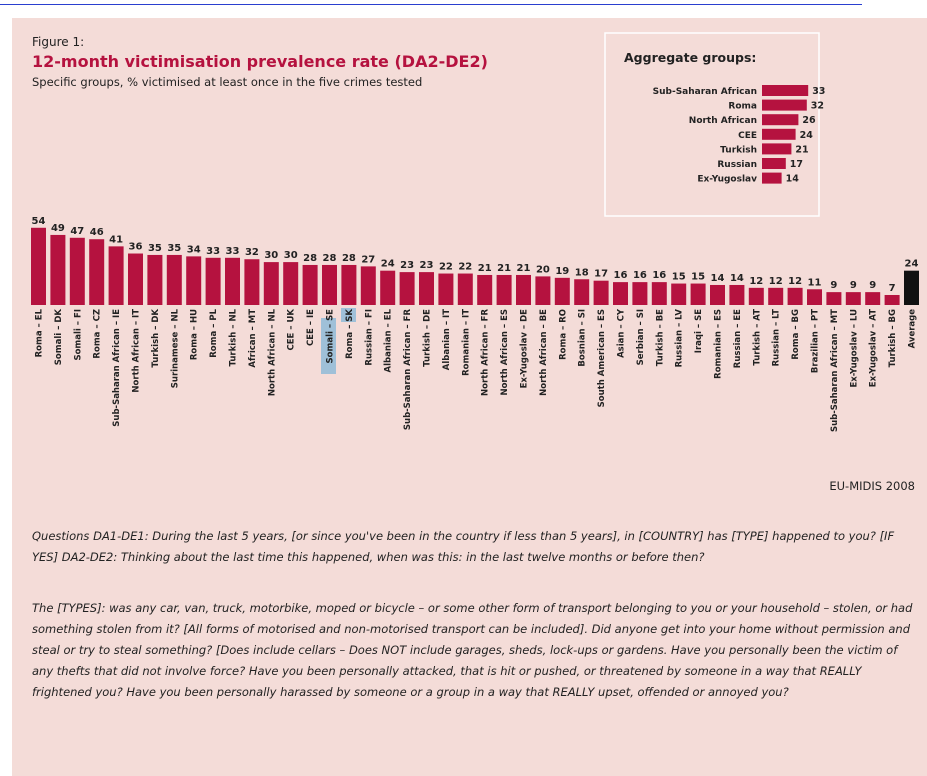 This screenshot has width=927, height=776. What do you see at coordinates (723, 121) in the screenshot?
I see `inset-category: North African` at bounding box center [723, 121].